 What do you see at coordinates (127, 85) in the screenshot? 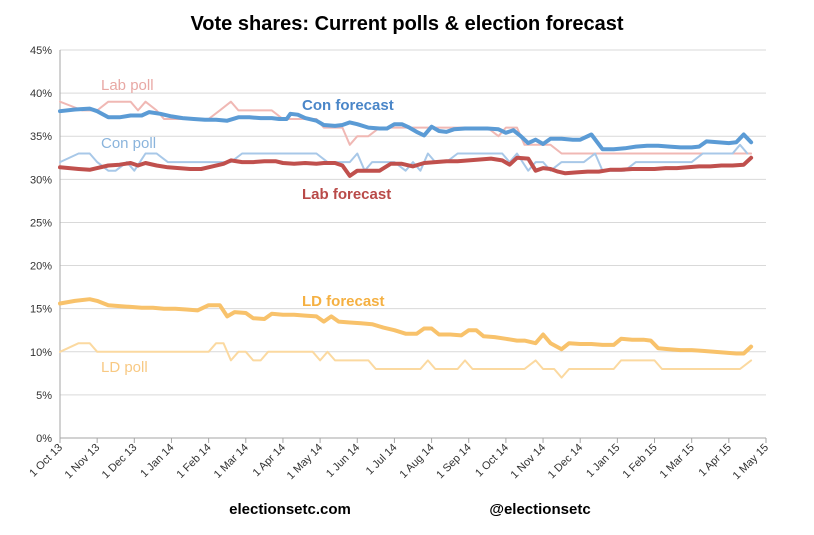
I see `lab-poll-label: Lab poll` at bounding box center [127, 85].